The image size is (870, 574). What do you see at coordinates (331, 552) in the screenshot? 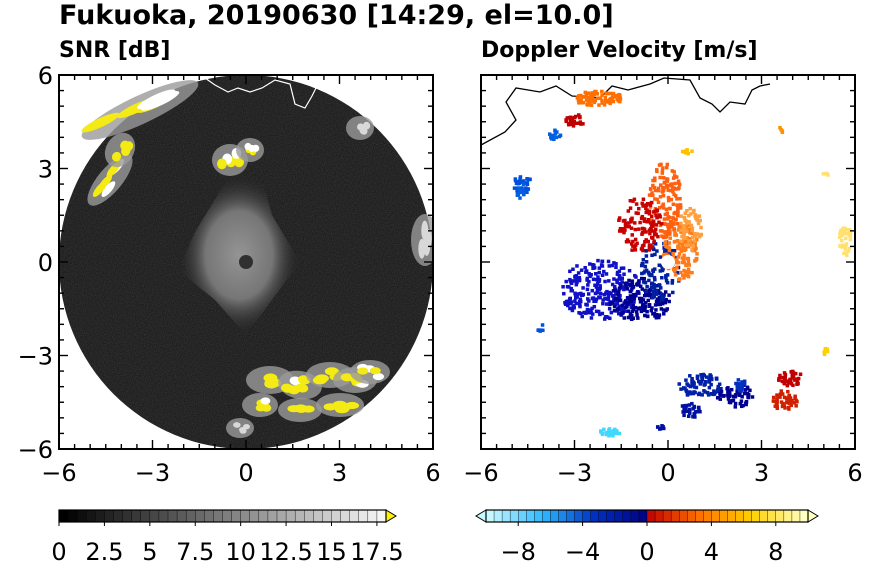
I see `snr-colorbar-tick-label: 15` at bounding box center [331, 552].